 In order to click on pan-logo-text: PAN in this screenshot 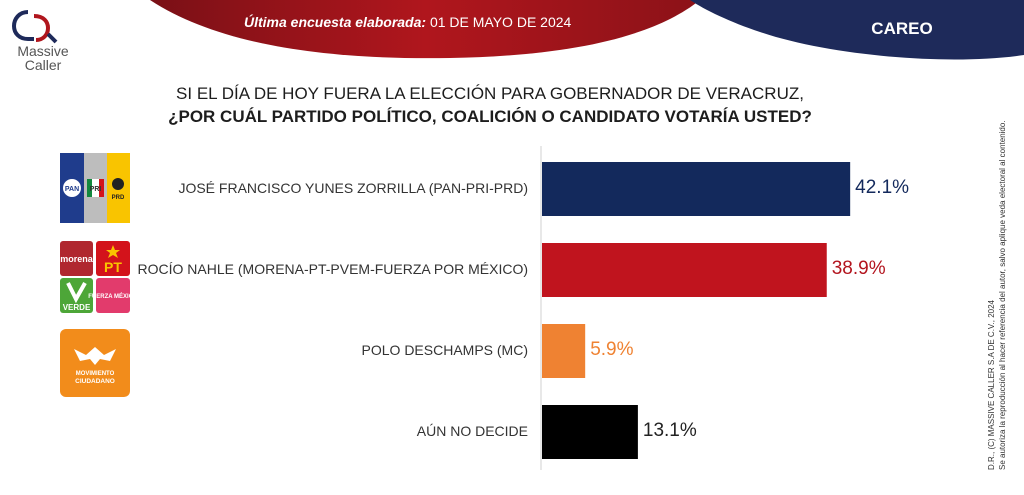, I will do `click(72, 189)`.